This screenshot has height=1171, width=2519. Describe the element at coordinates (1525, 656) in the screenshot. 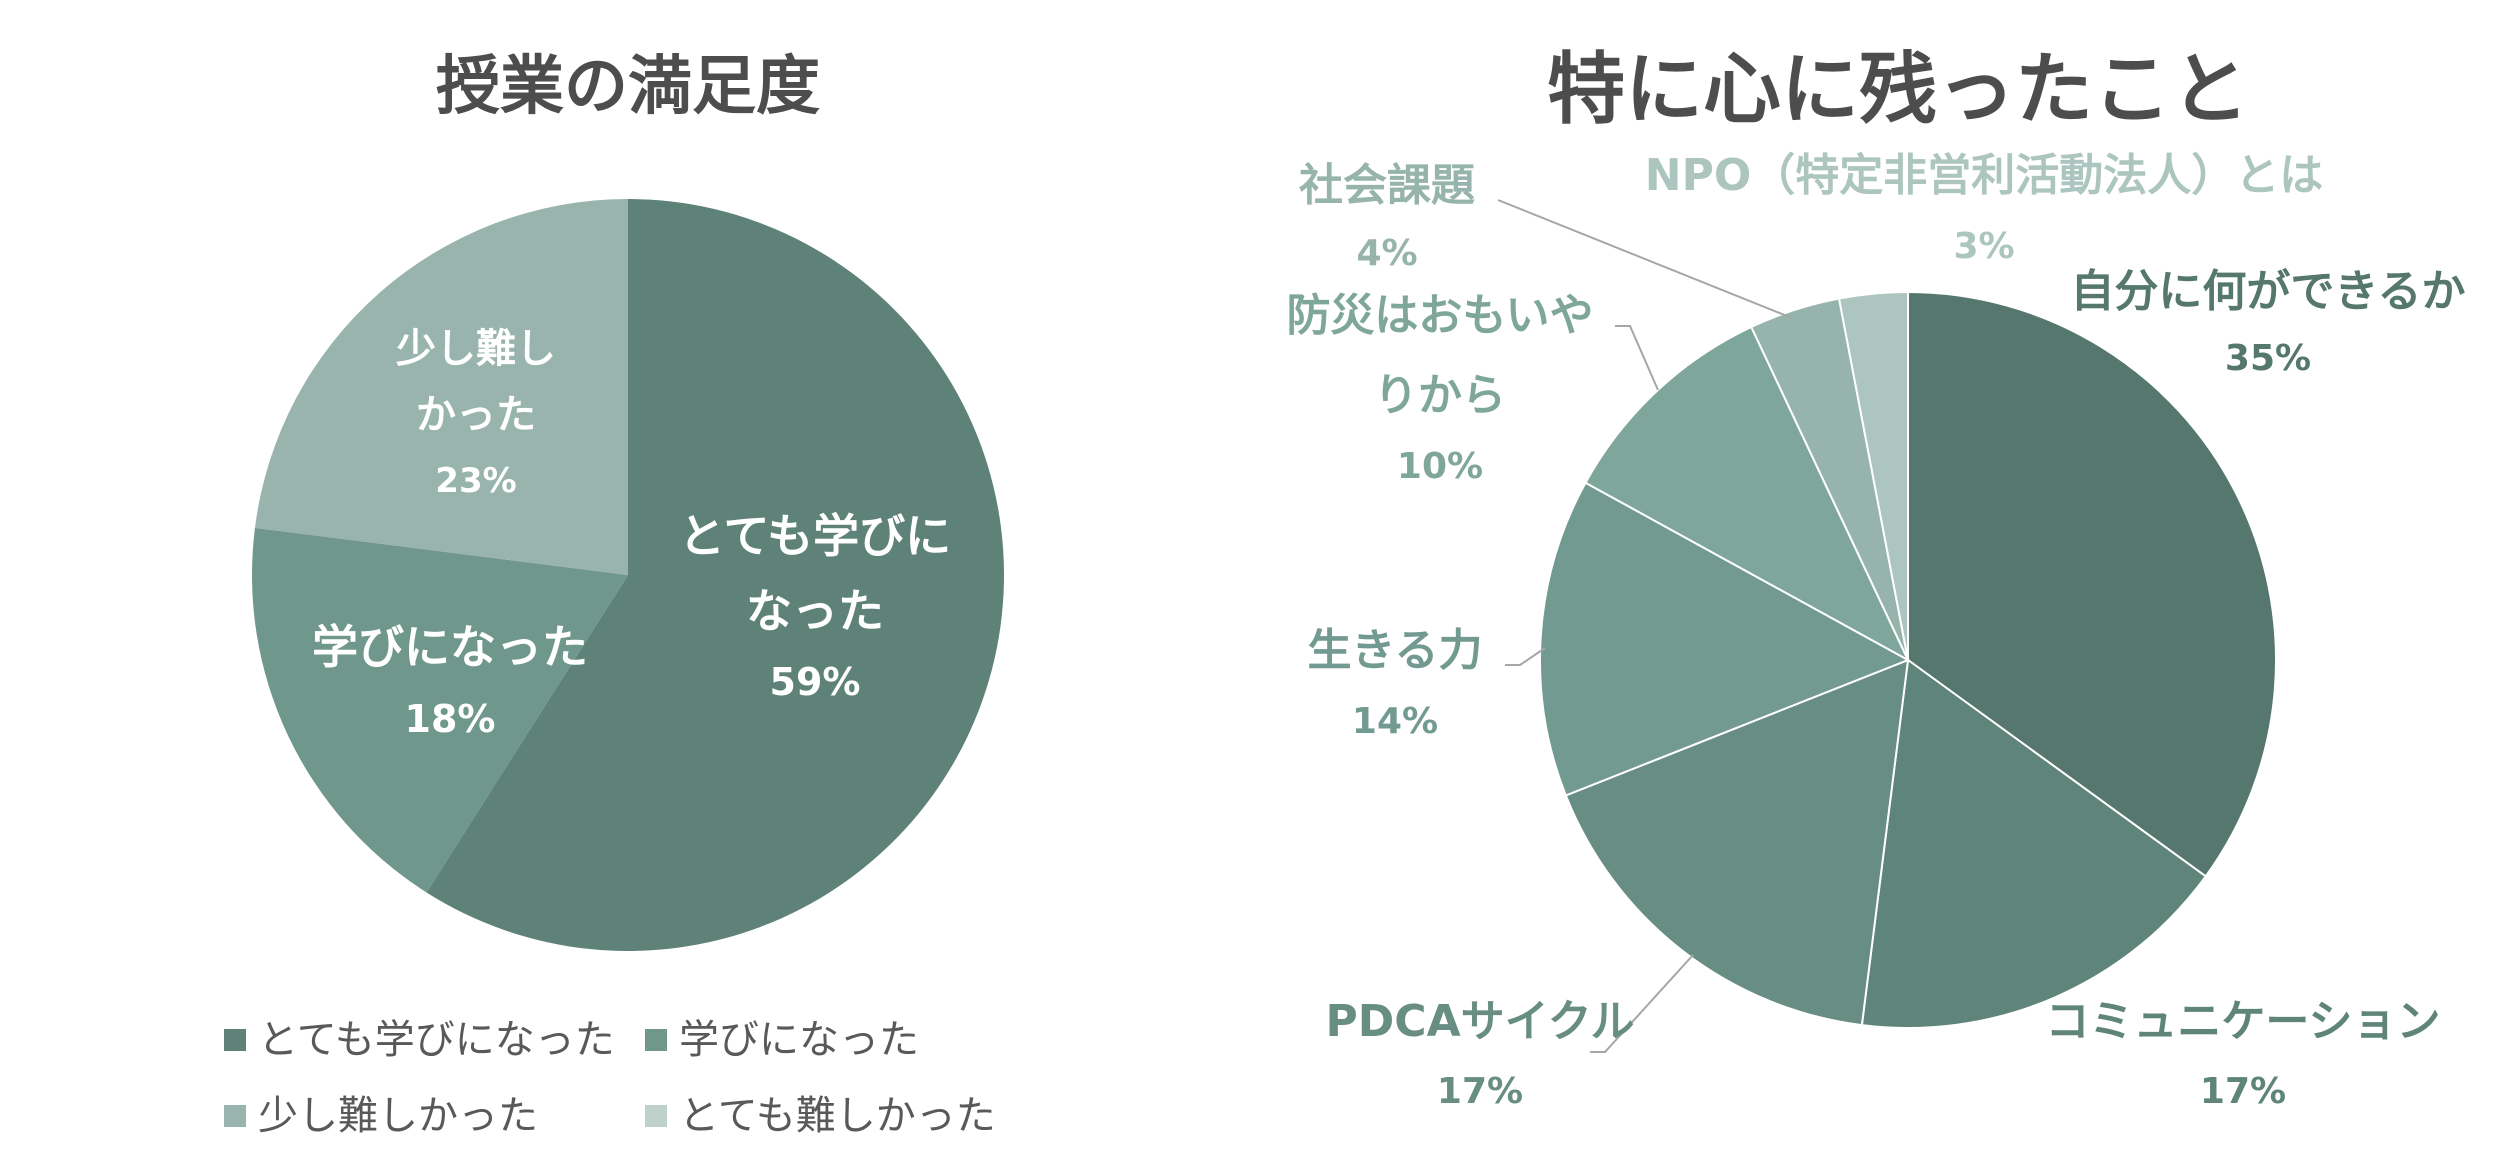

I see `leader-line-ikiru` at that location.